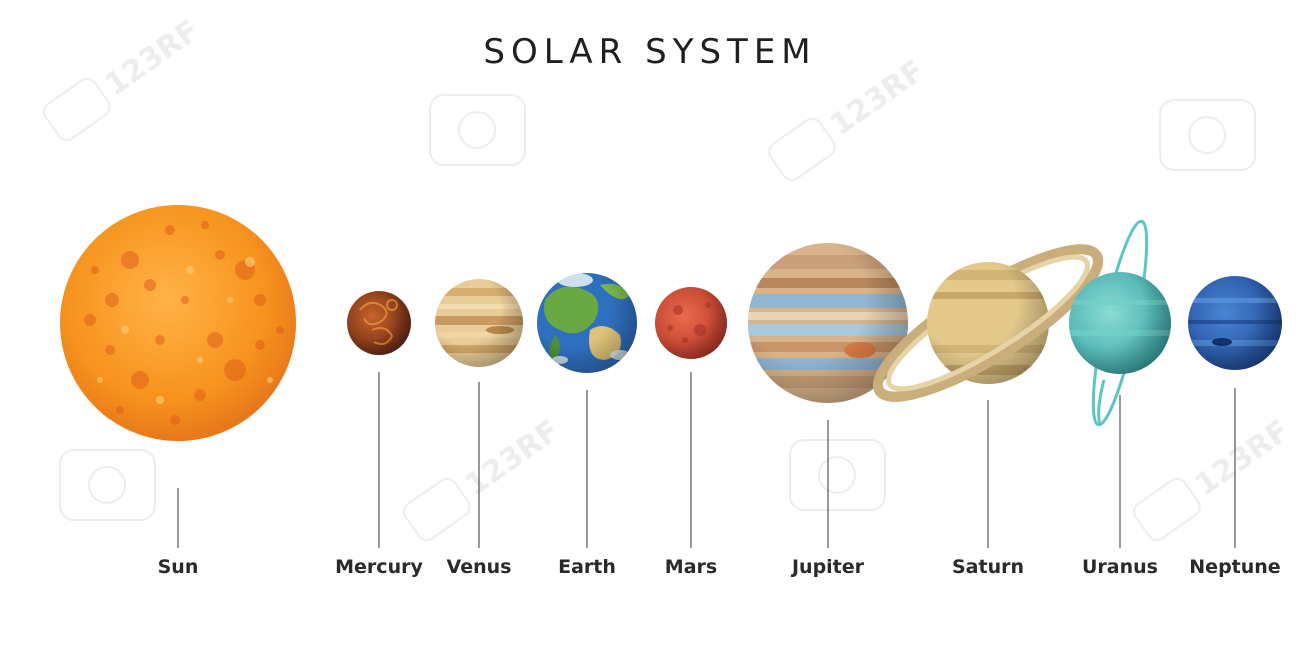 The height and width of the screenshot is (647, 1300). Describe the element at coordinates (479, 323) in the screenshot. I see `venus-planet` at that location.